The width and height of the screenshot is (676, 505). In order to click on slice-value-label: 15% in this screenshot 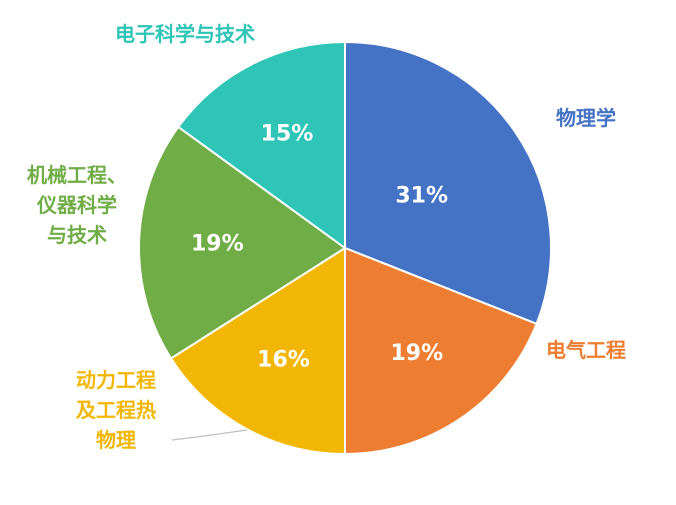, I will do `click(287, 134)`.